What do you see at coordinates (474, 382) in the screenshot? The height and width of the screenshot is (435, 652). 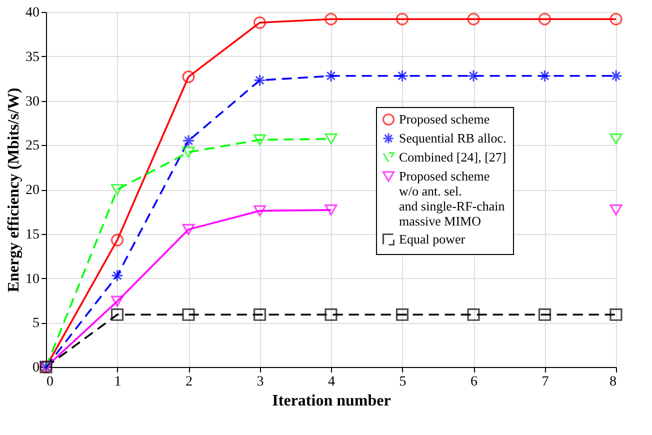 I see `x-tick-label: 6` at bounding box center [474, 382].